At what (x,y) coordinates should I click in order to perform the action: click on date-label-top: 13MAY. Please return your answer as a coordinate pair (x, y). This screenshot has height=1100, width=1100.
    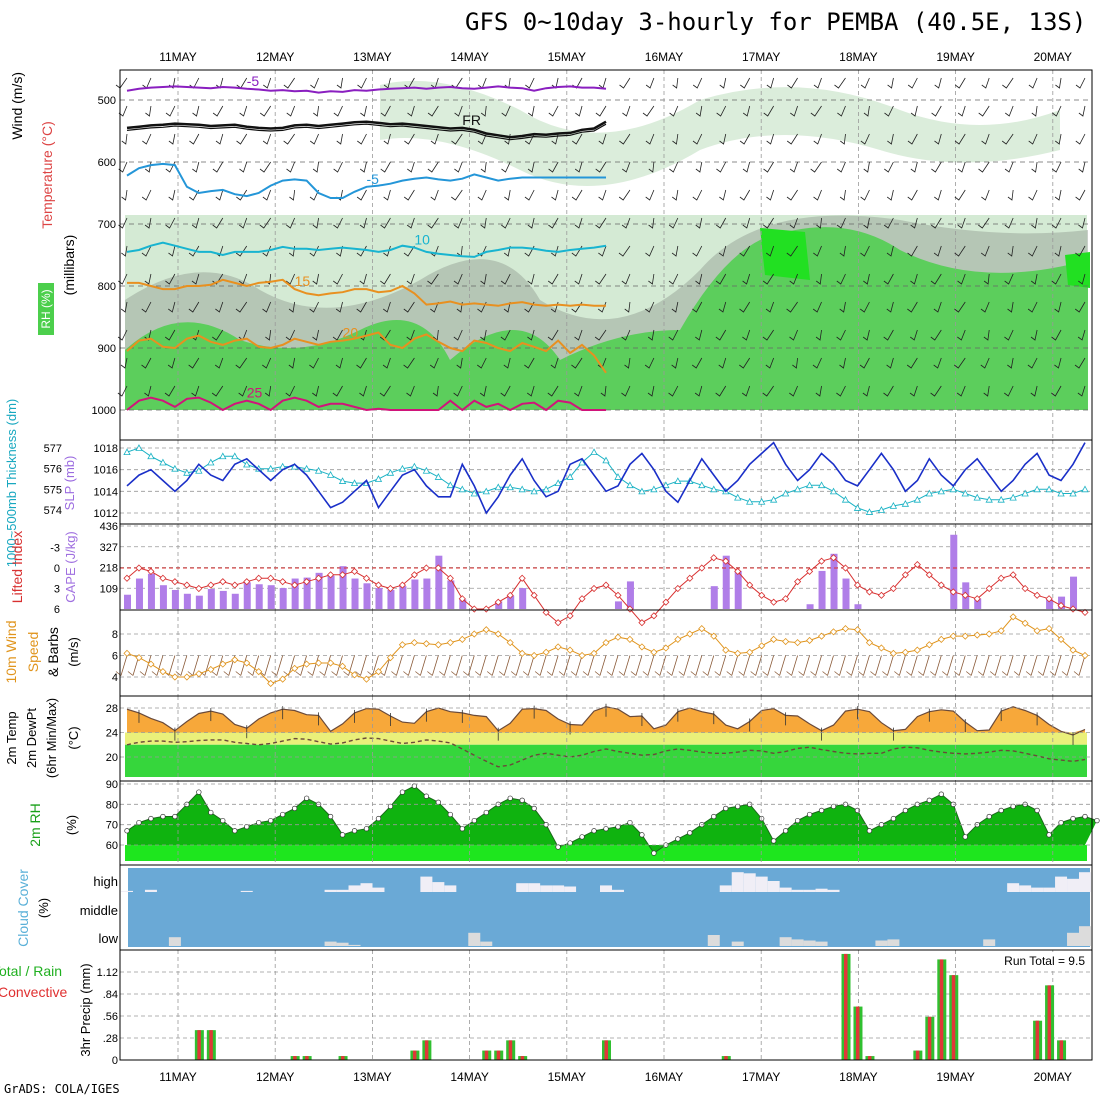
    Looking at the image, I should click on (372, 57).